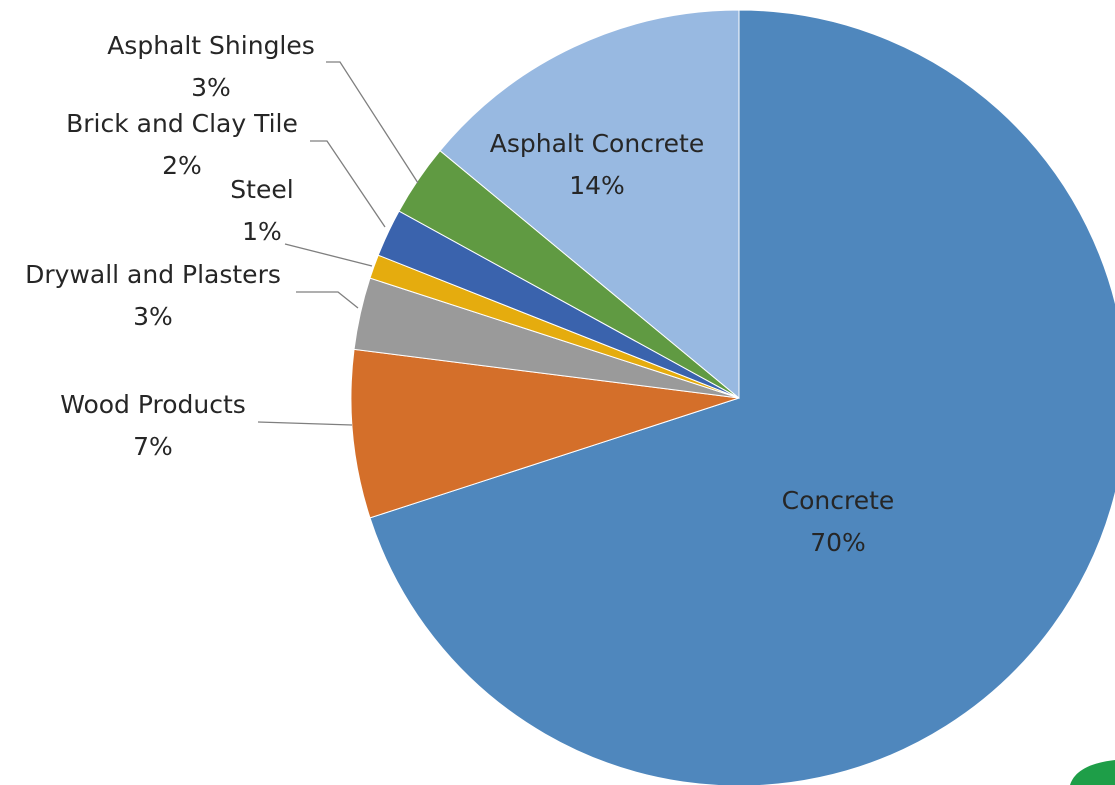  I want to click on slice-name-concrete: Concrete, so click(838, 500).